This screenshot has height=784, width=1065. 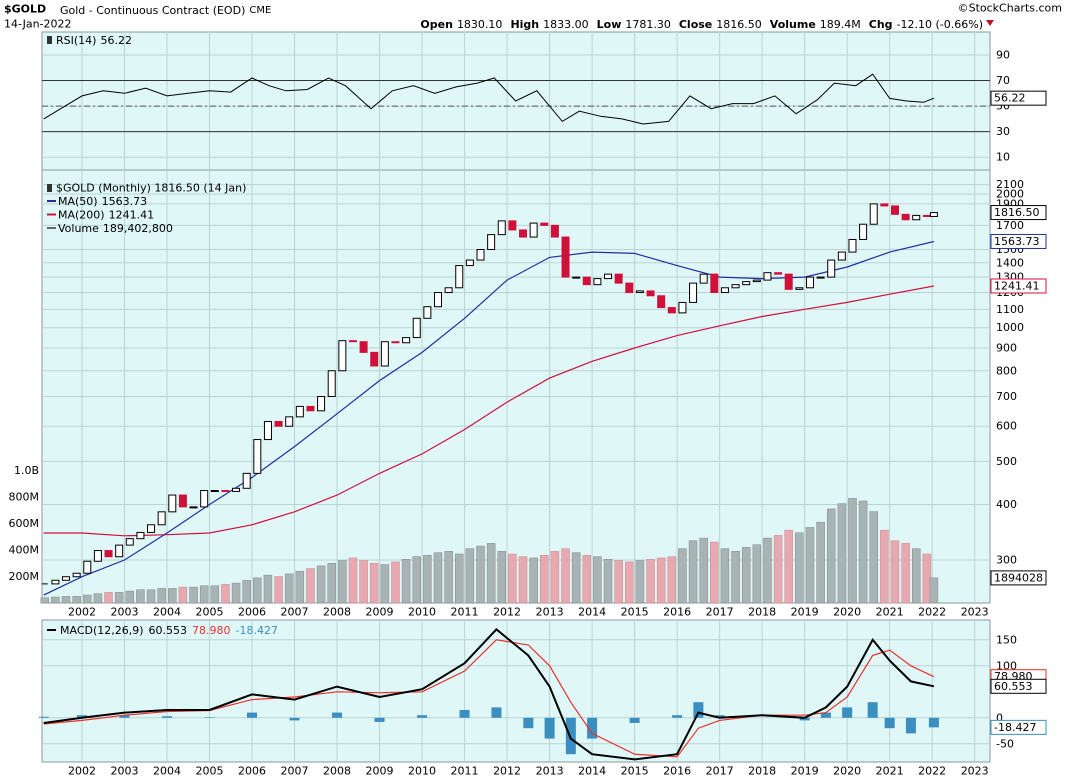 What do you see at coordinates (739, 24) in the screenshot?
I see `quote-value: 1816.50` at bounding box center [739, 24].